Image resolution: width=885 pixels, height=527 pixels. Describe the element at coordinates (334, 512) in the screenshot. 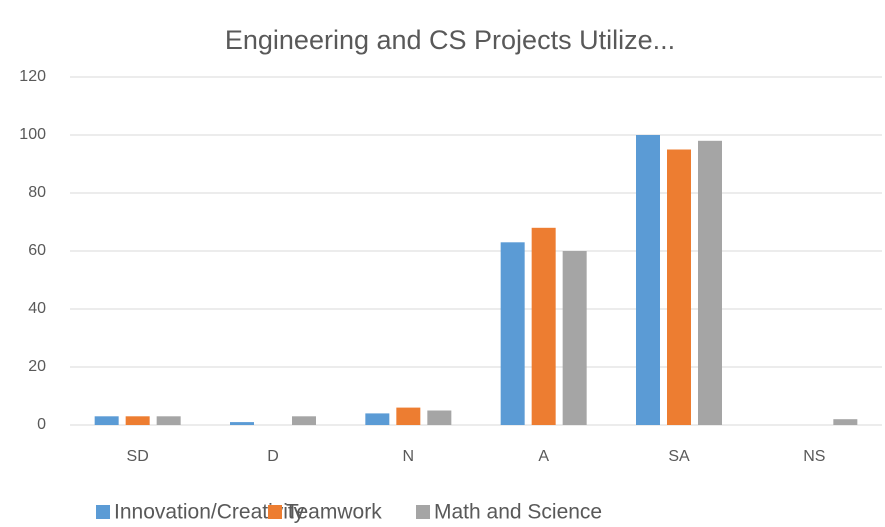

I see `legend-label: Teamwork` at that location.